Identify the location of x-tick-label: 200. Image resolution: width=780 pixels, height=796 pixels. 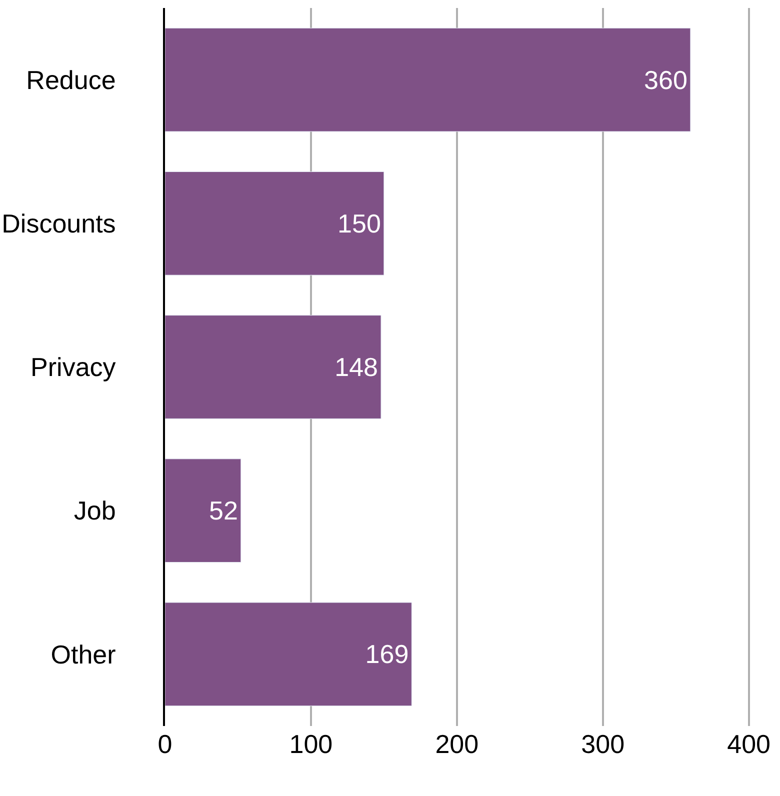
(457, 744).